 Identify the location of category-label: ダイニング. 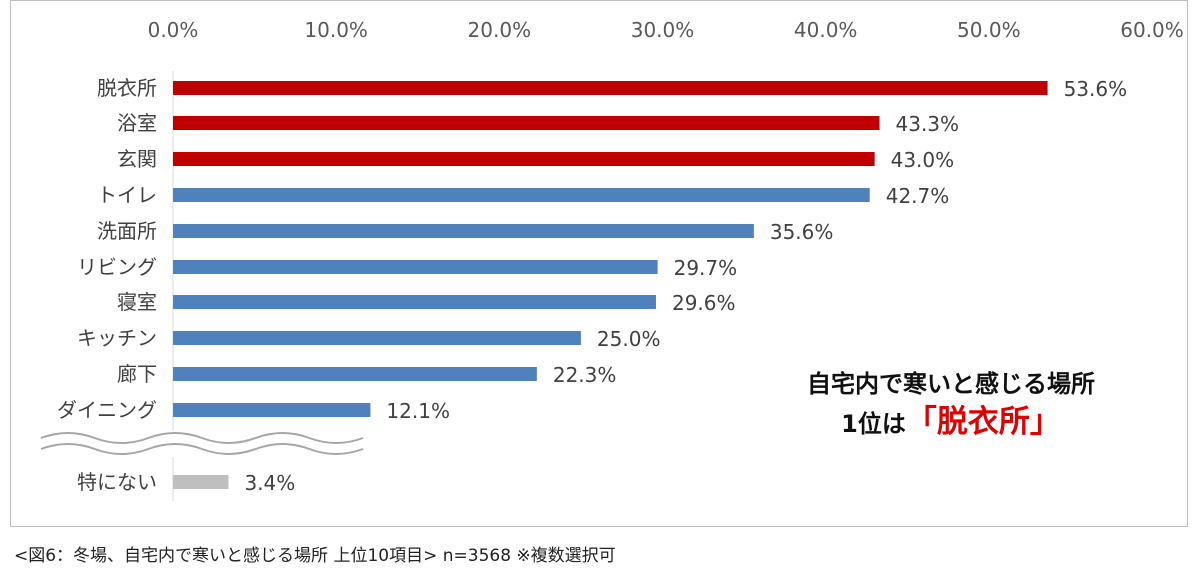
(107, 410).